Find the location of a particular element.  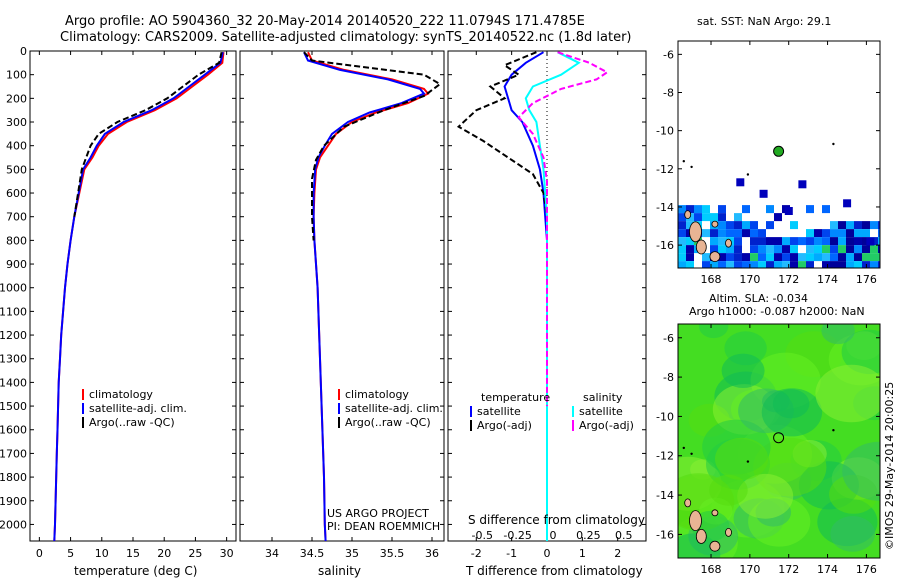

depth-tick-label: 300 is located at coordinates (16, 122).